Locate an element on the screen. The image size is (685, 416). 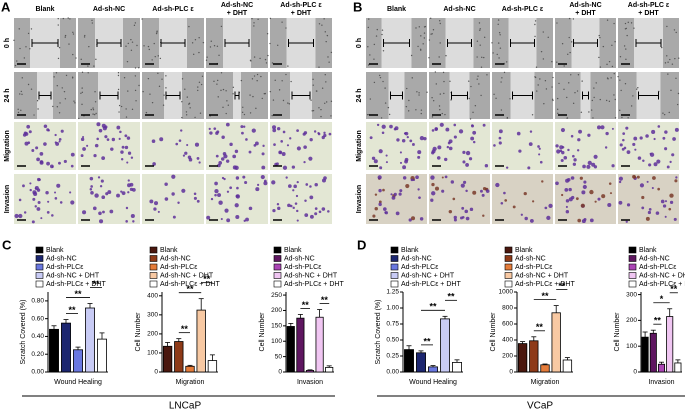
y-tick-label: 200 is located at coordinates (276, 310).